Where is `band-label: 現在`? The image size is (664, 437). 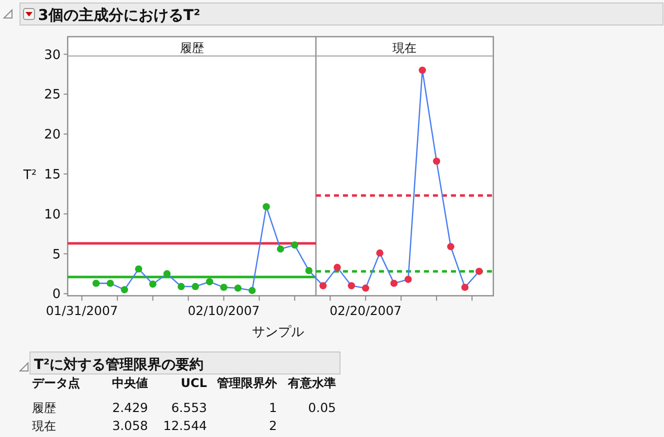 band-label: 現在 is located at coordinates (404, 48).